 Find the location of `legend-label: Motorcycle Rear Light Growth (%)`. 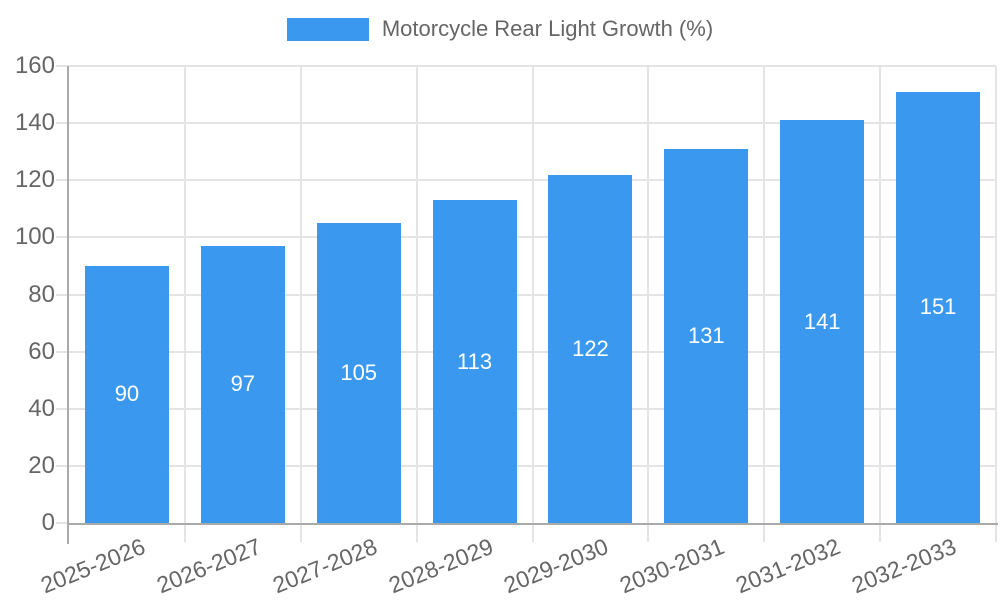

legend-label: Motorcycle Rear Light Growth (%) is located at coordinates (547, 28).